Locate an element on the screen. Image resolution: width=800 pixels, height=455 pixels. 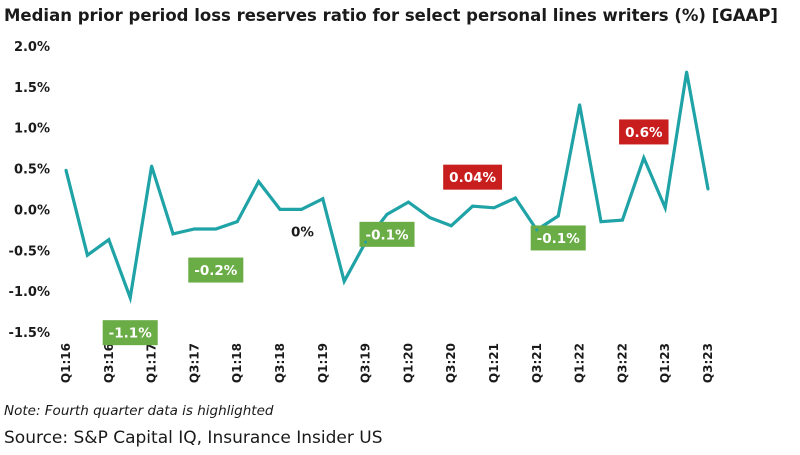
data-point-Q2:20 is located at coordinates (430, 218).